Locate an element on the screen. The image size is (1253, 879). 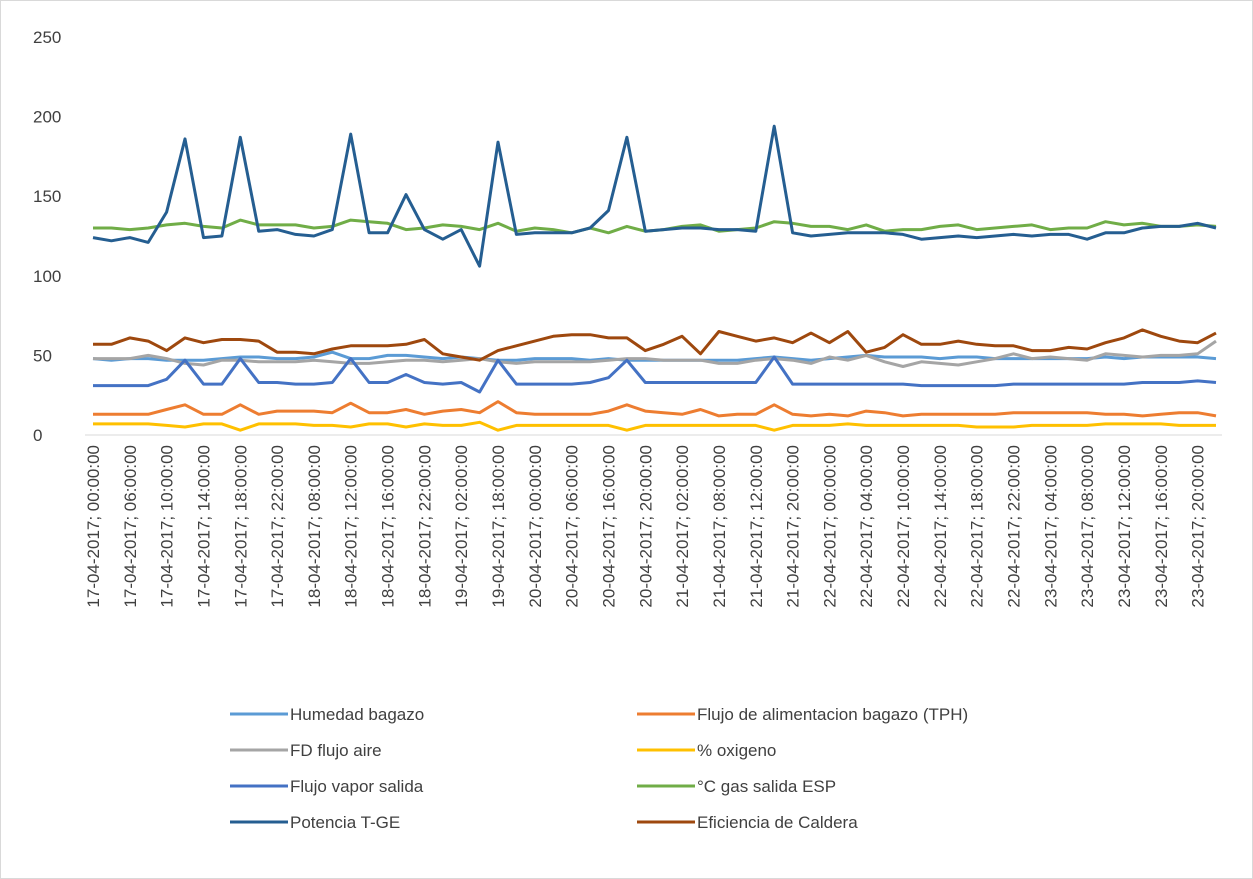
y-tick-label: 0 is located at coordinates (37, 435).